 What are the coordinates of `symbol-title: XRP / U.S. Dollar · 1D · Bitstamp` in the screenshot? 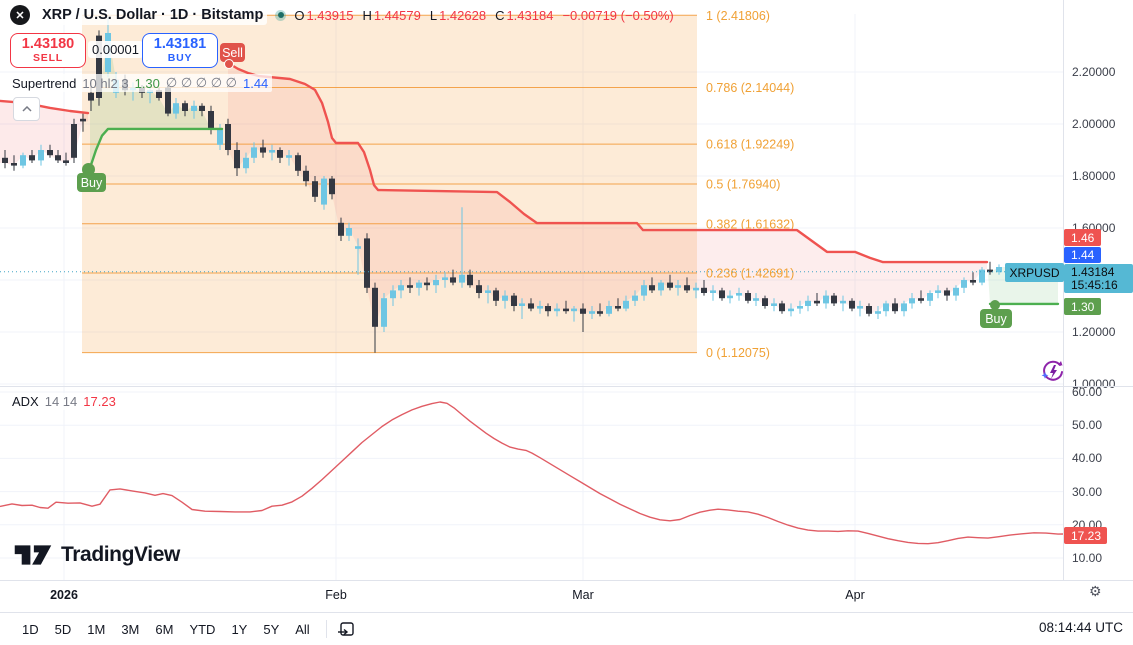 It's located at (153, 15).